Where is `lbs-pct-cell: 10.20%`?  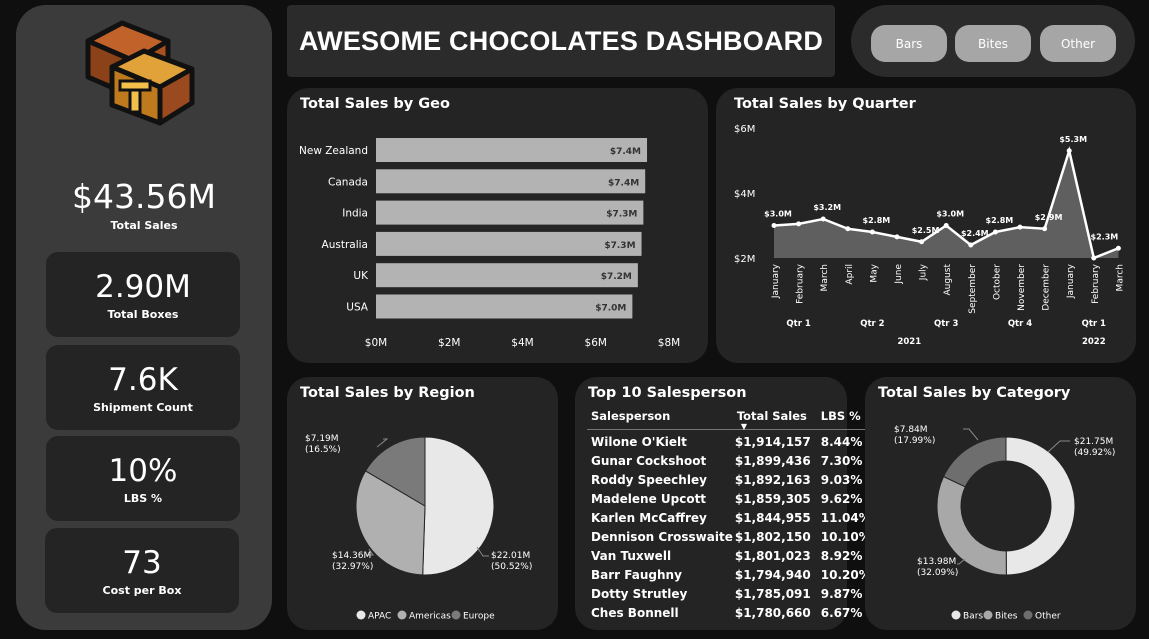 lbs-pct-cell: 10.20% is located at coordinates (845, 575).